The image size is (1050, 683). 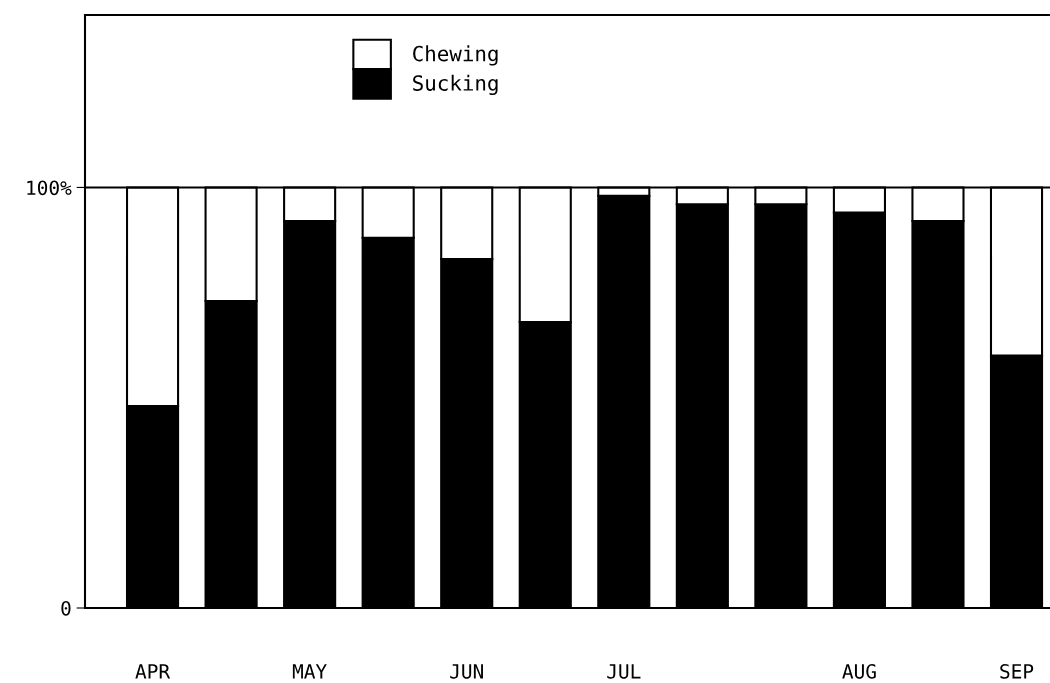 I want to click on y-tick-label: 0, so click(x=66, y=608).